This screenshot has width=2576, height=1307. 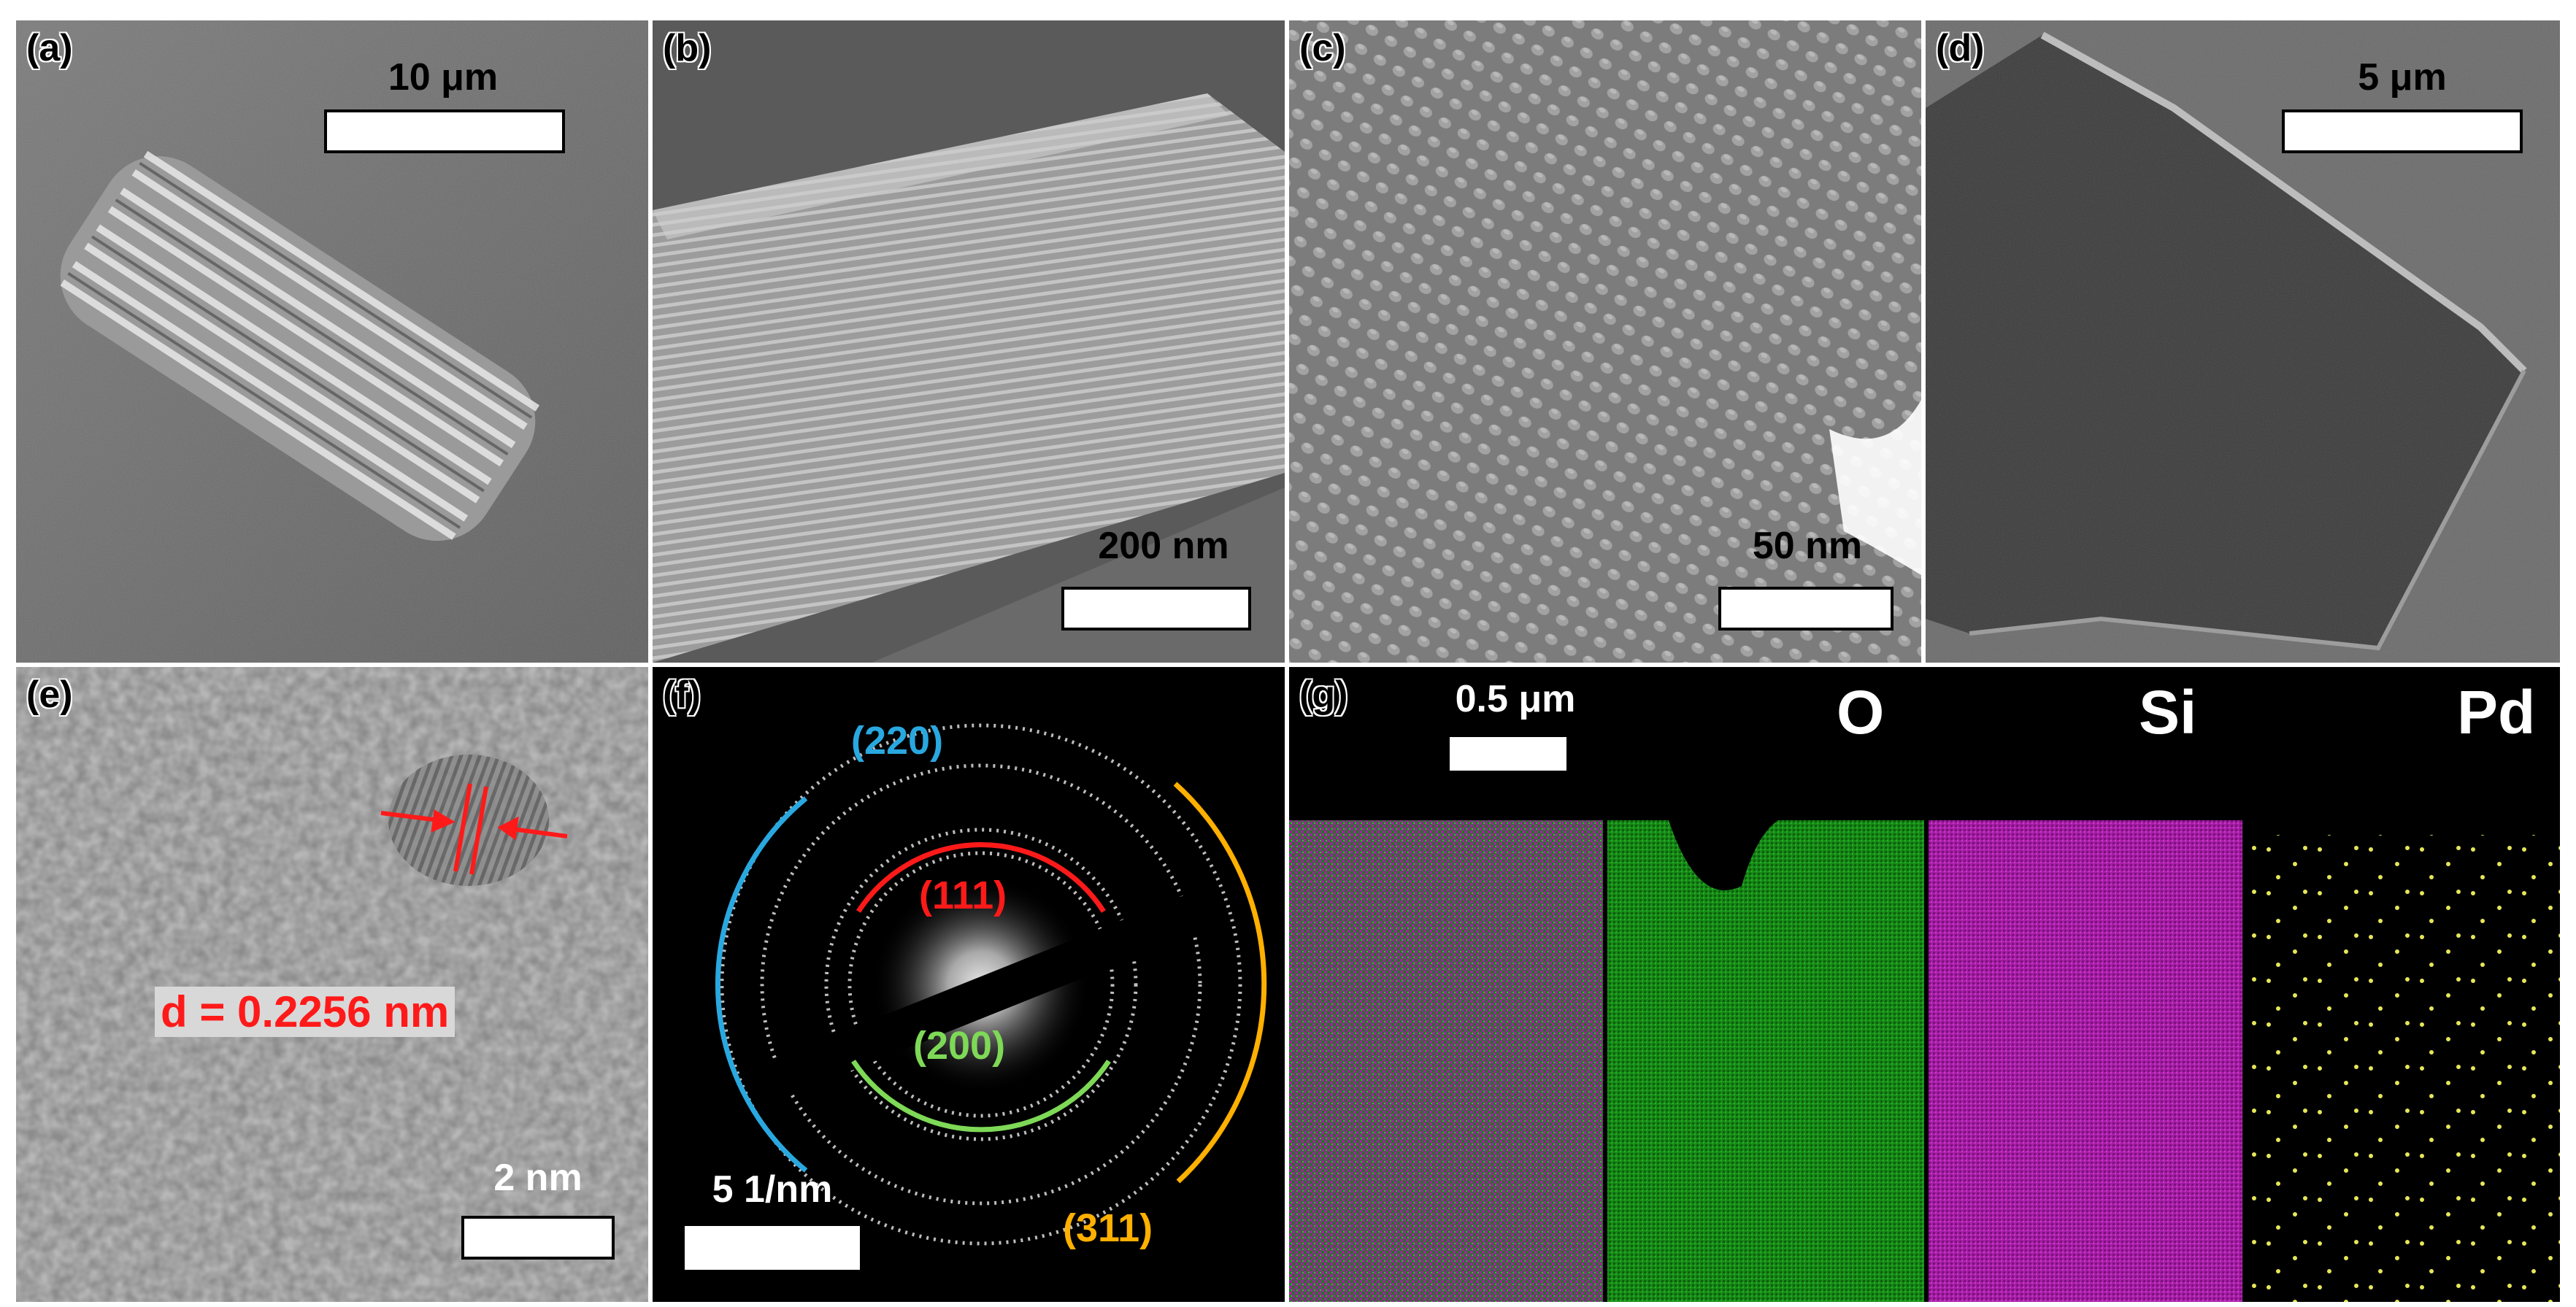 What do you see at coordinates (959, 1046) in the screenshot?
I see `ring-label-200: (200)` at bounding box center [959, 1046].